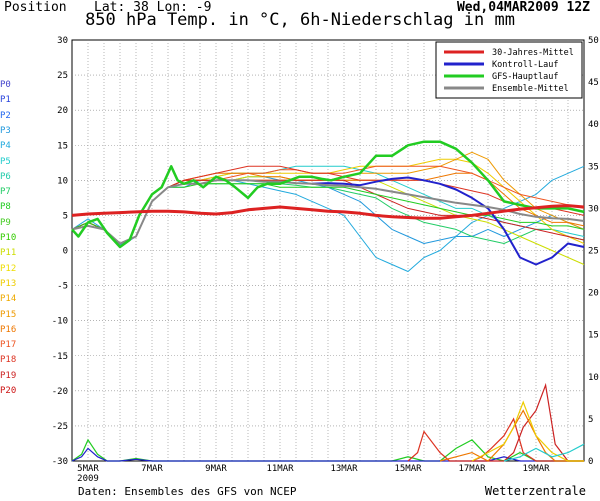  What do you see at coordinates (536, 469) in the screenshot?
I see `x-tick-label: 19MAR` at bounding box center [536, 469].